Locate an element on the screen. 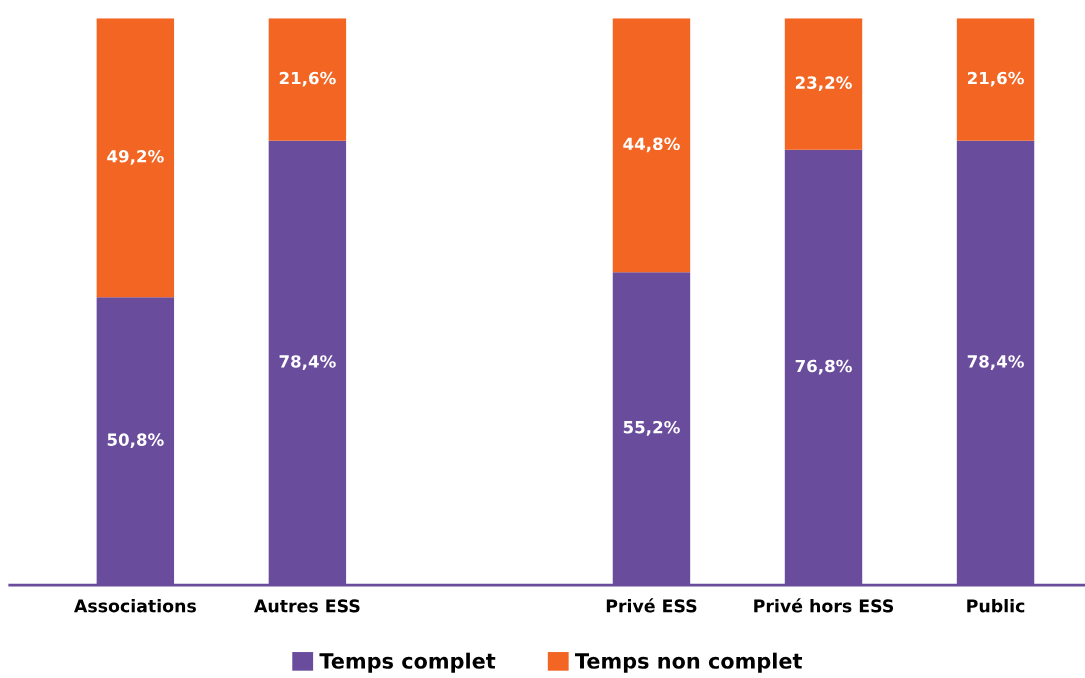 This screenshot has height=678, width=1085. legend-label: Temps non complet is located at coordinates (688, 662).